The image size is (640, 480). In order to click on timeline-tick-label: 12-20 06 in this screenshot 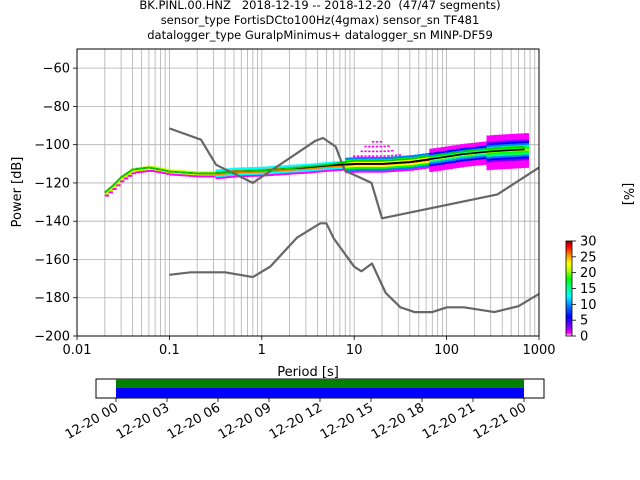, I will do `click(194, 421)`.